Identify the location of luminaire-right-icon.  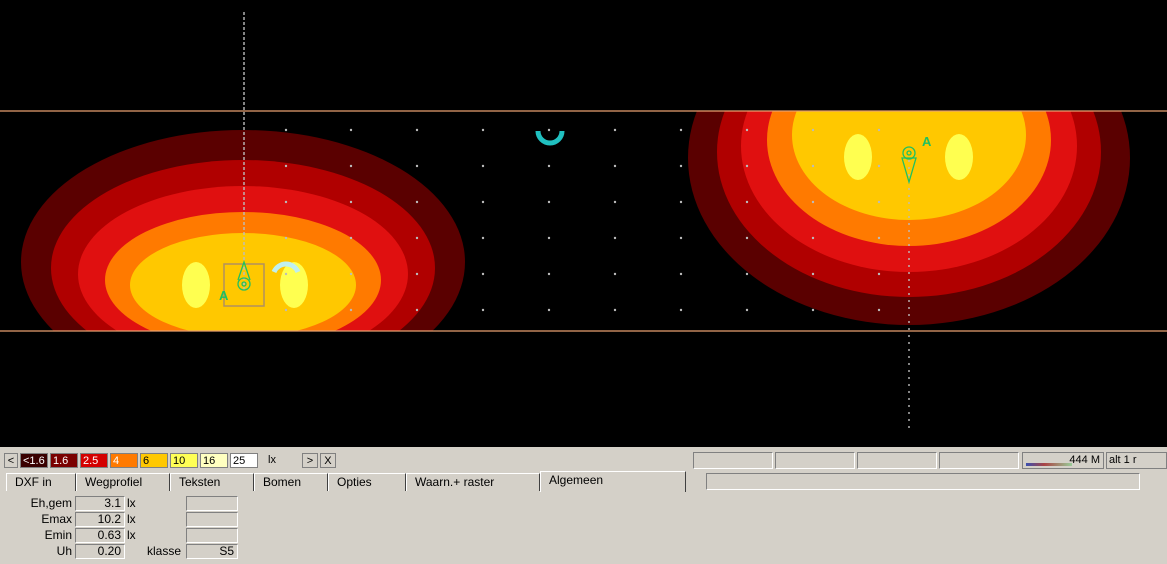
(909, 165).